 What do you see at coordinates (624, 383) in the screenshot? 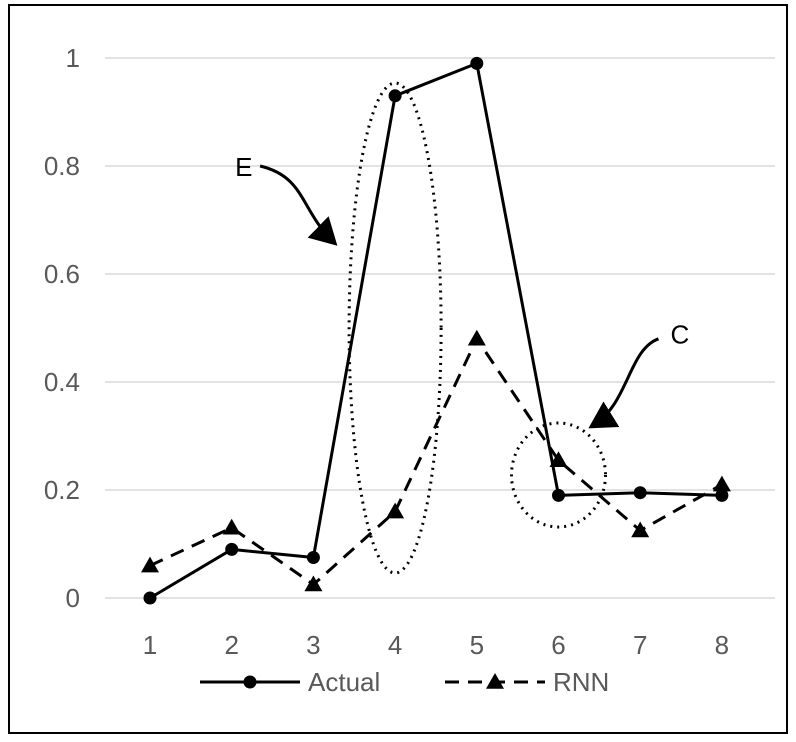
I see `annotation-arrow-c` at bounding box center [624, 383].